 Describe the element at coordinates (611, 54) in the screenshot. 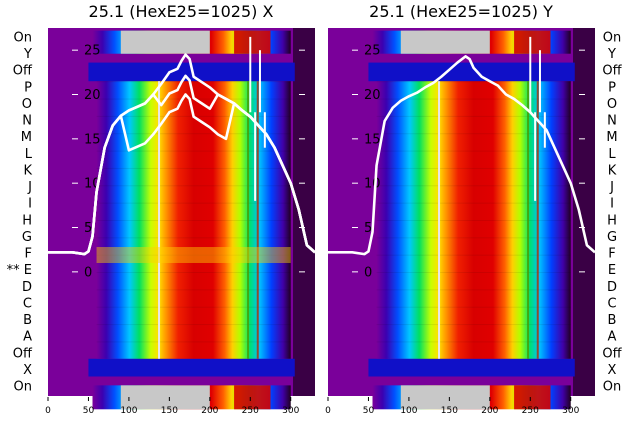

I see `row-label: Y` at that location.